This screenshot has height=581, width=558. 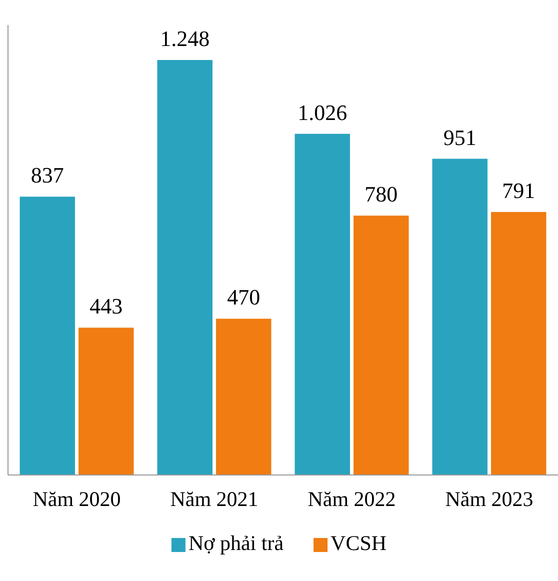 What do you see at coordinates (358, 543) in the screenshot?
I see `legend-label: VCSH` at bounding box center [358, 543].